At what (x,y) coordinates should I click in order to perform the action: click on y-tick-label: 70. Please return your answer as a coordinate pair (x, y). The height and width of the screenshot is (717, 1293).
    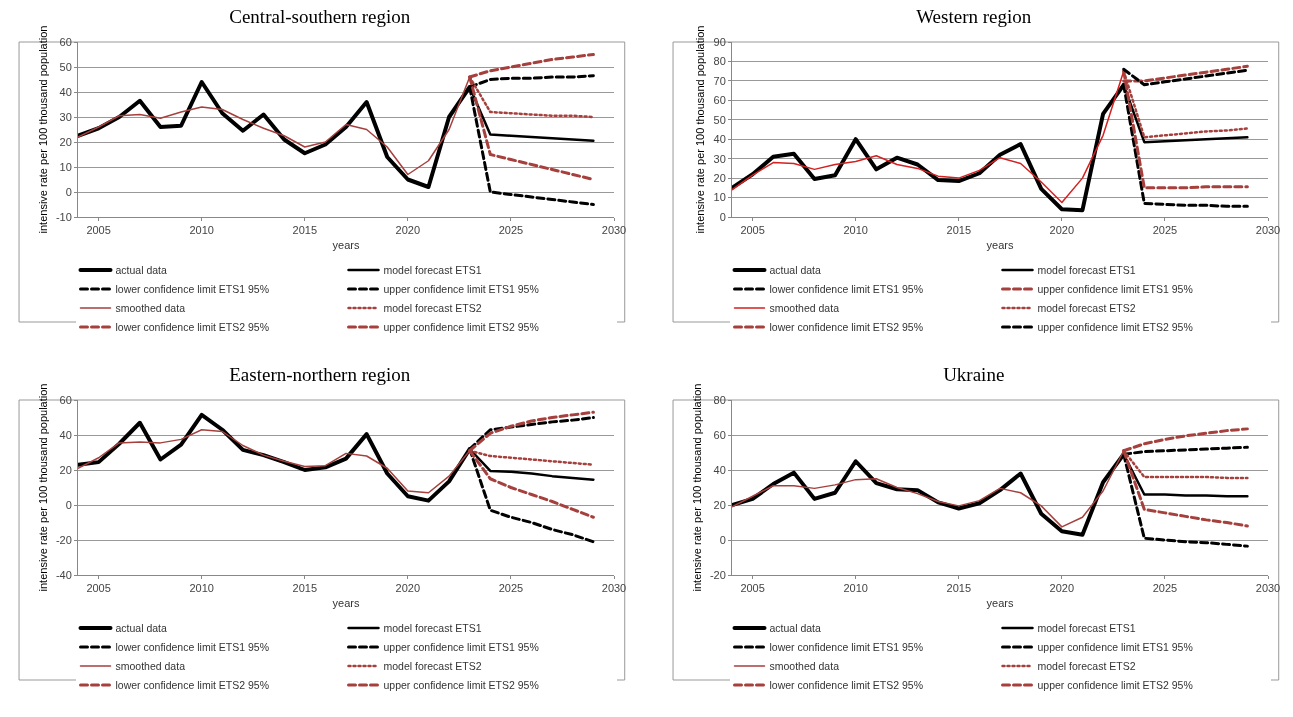
    Looking at the image, I should click on (719, 80).